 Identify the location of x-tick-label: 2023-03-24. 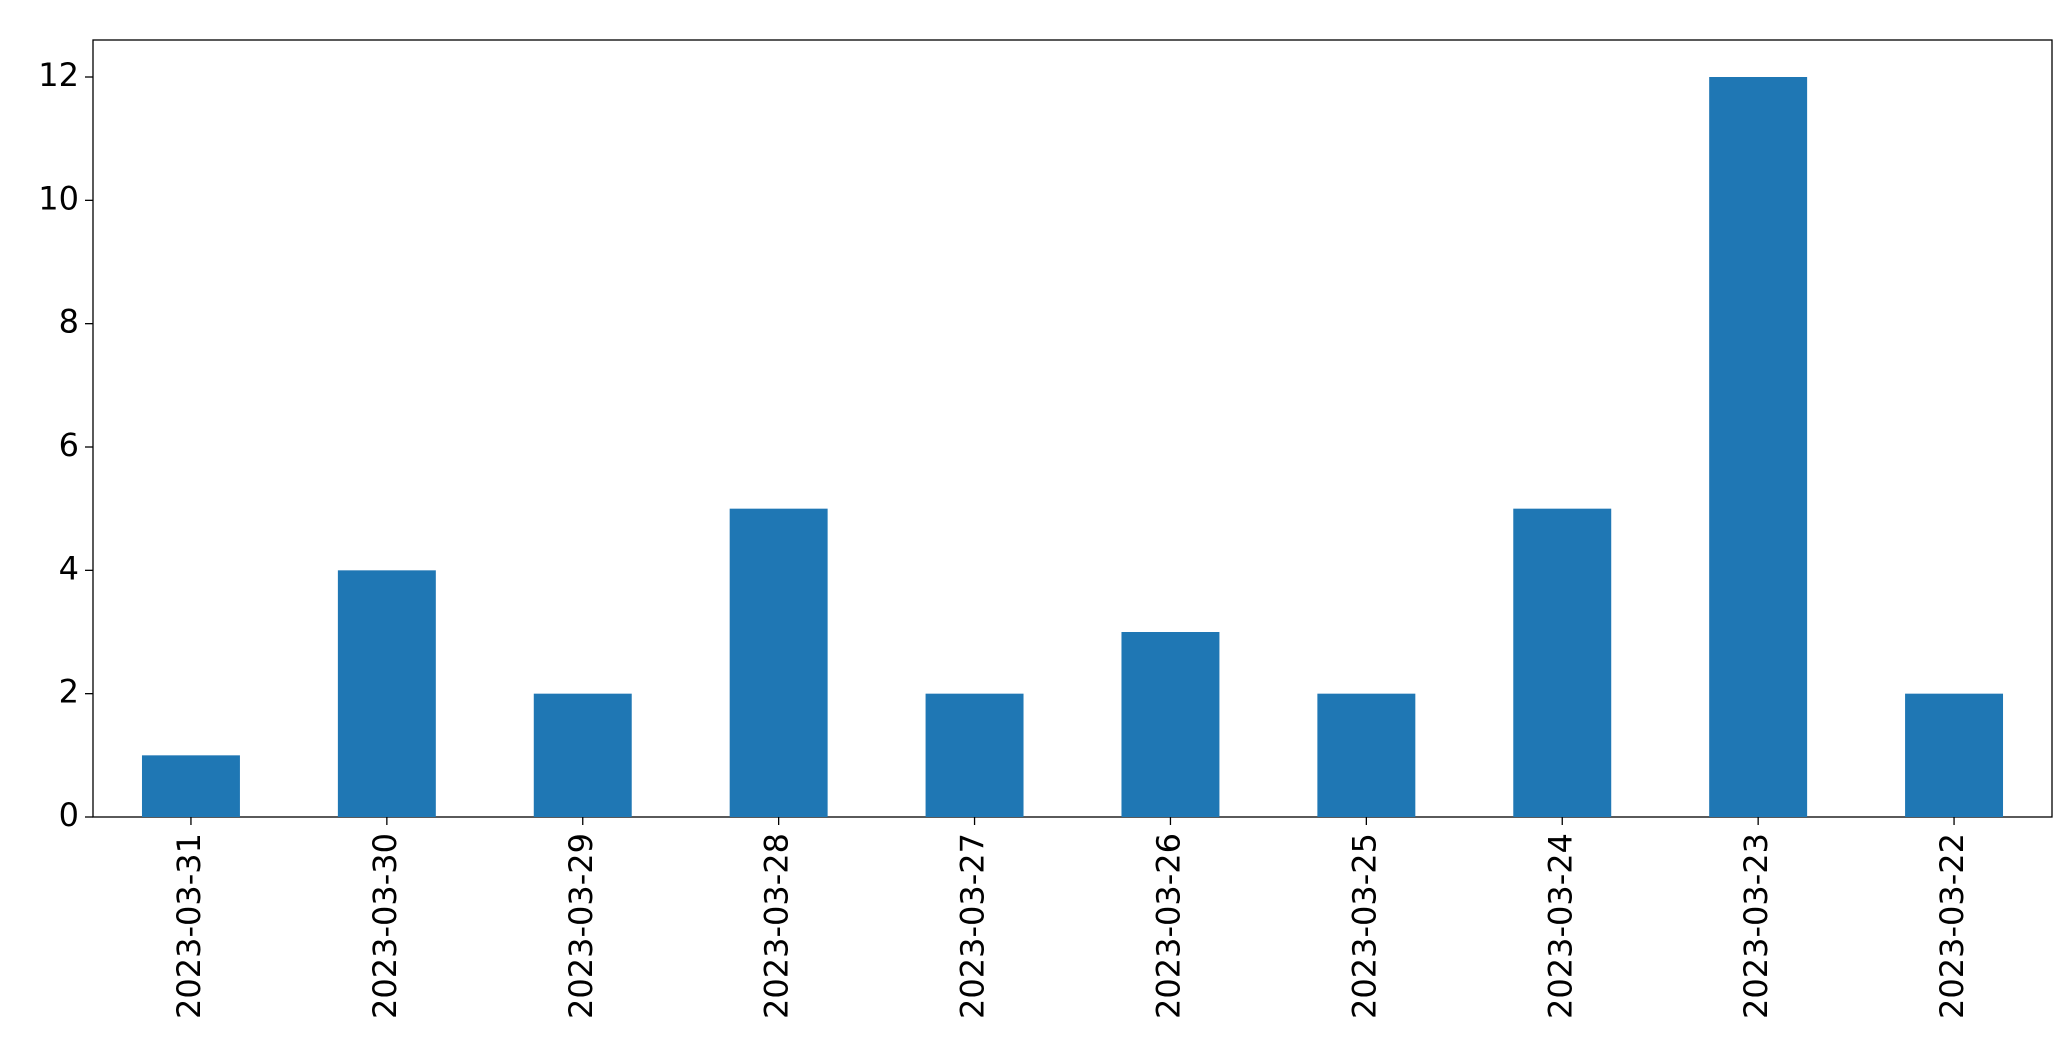
(1560, 926).